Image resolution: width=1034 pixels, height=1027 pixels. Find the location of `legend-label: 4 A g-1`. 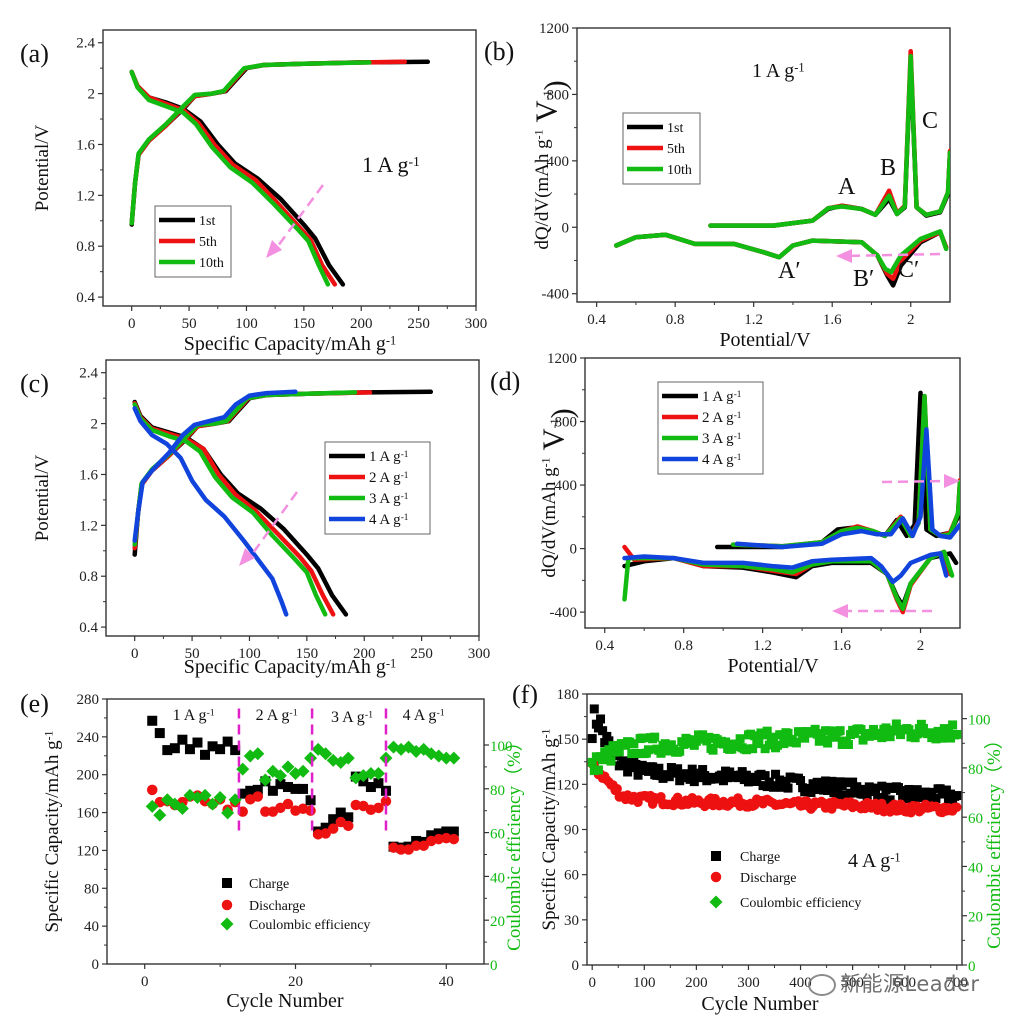

legend-label: 4 A g-1 is located at coordinates (722, 460).